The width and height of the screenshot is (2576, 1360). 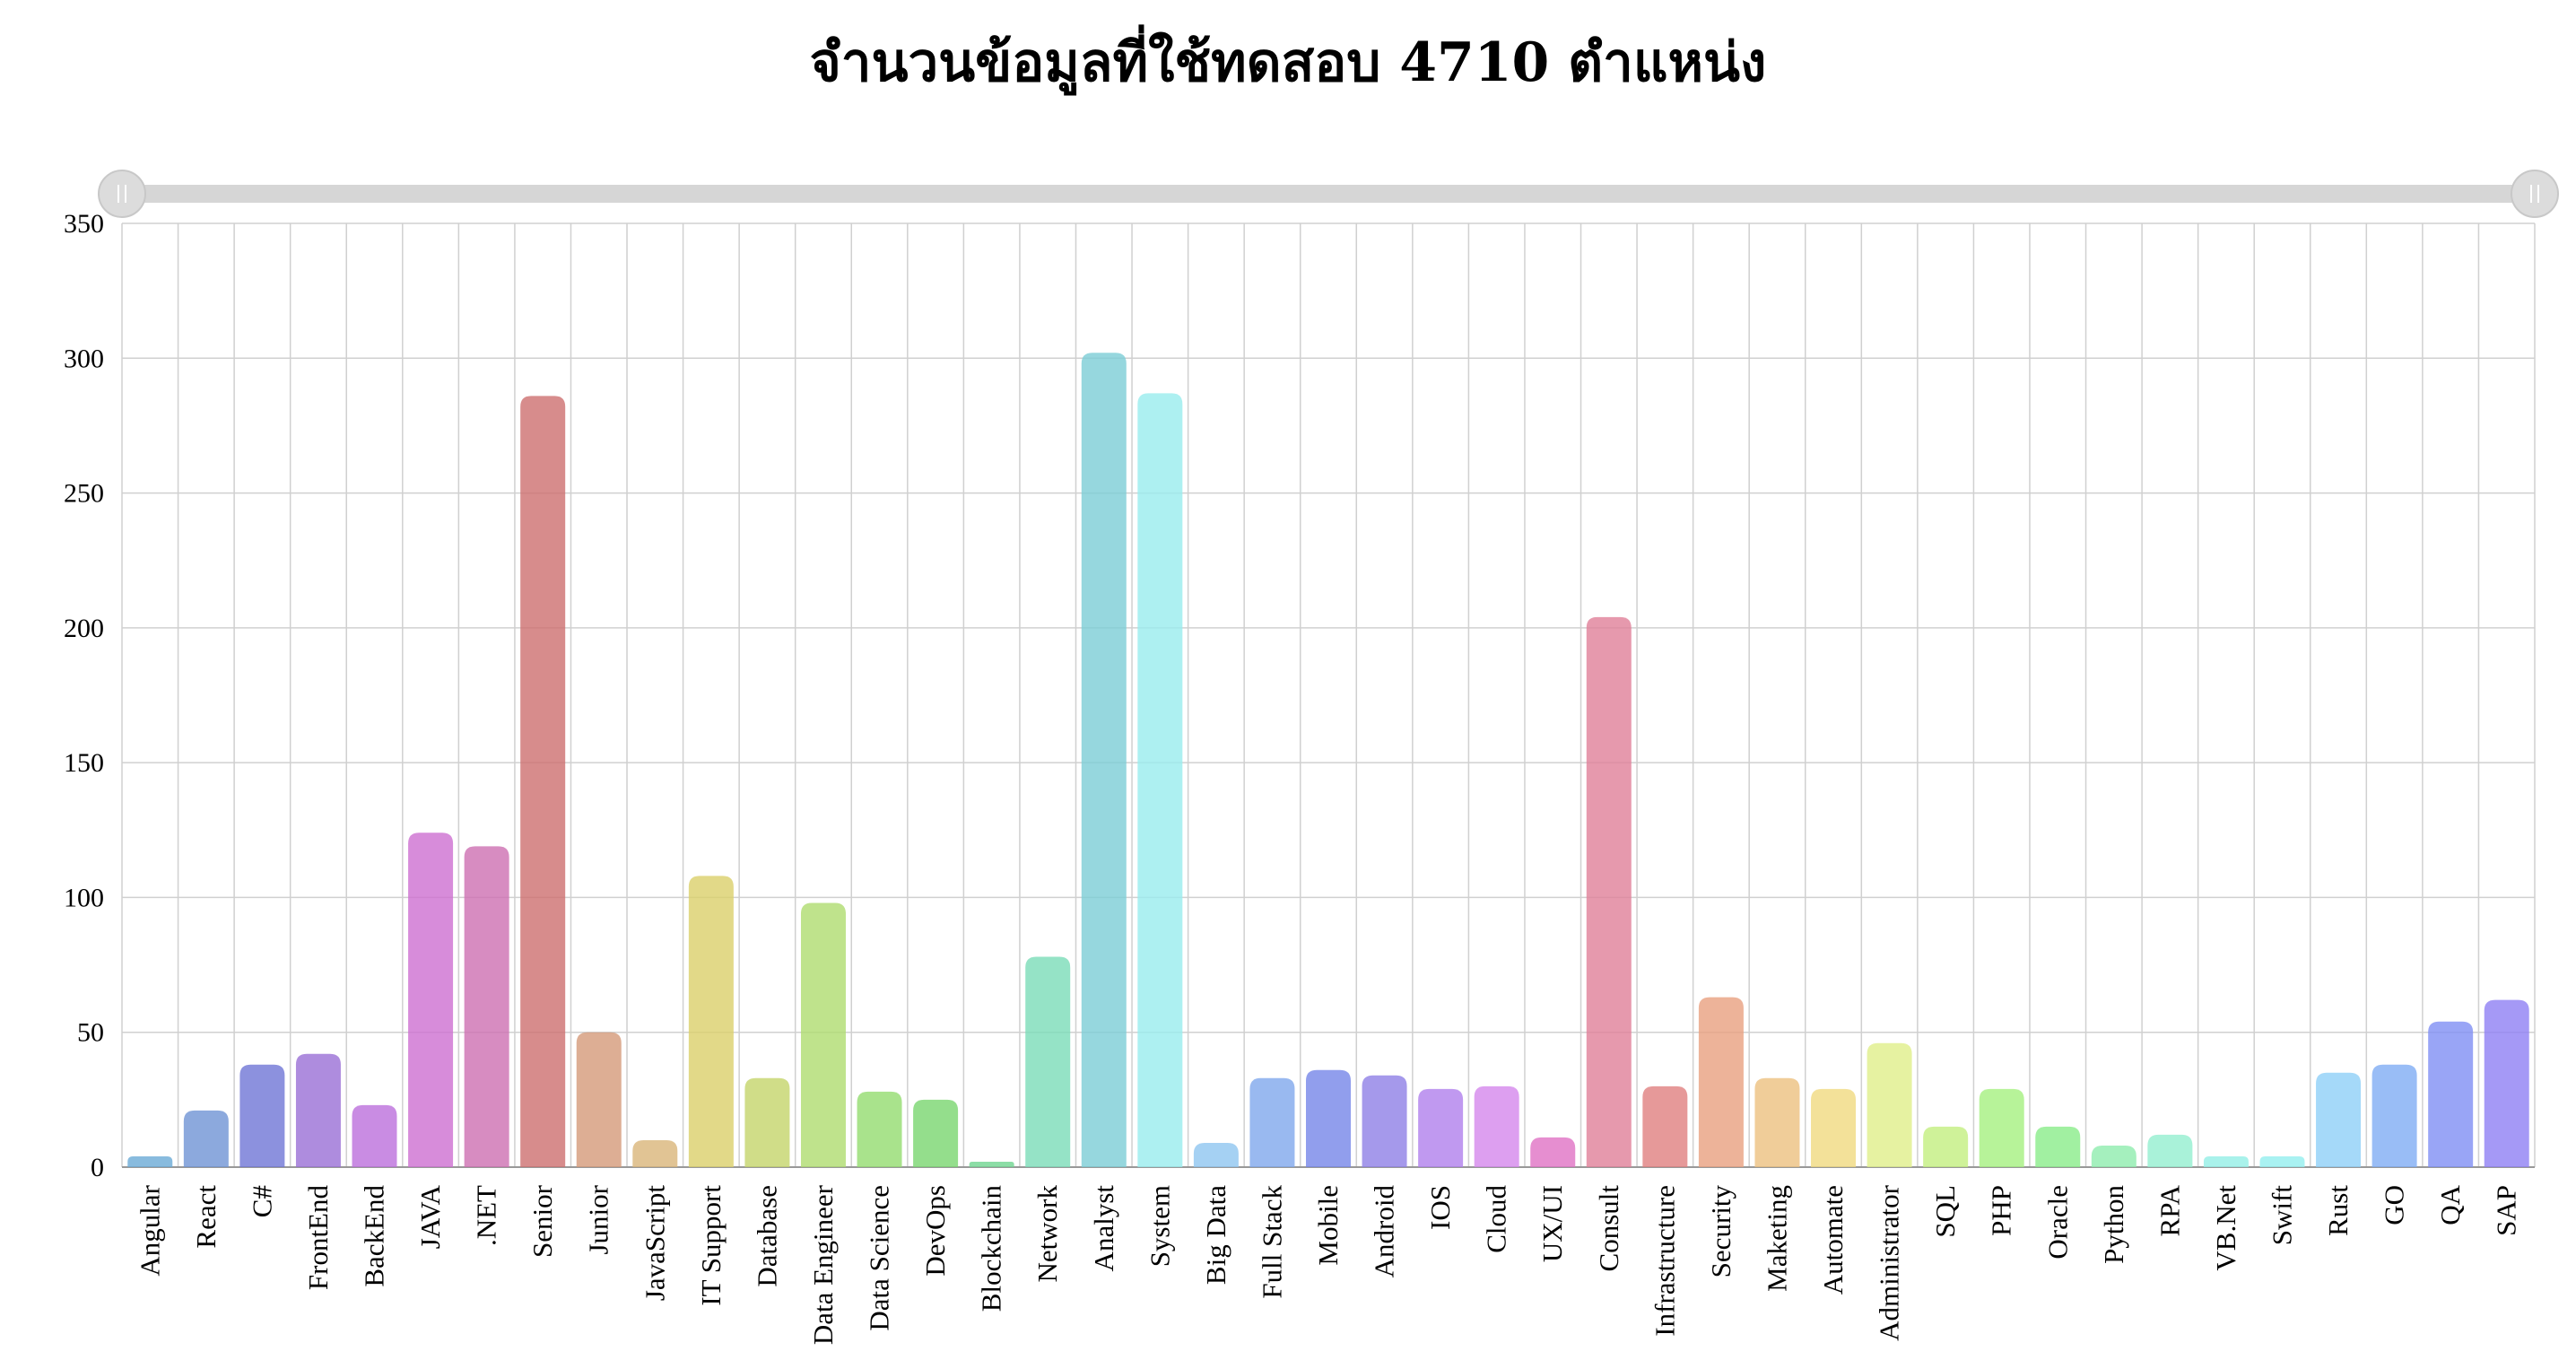 What do you see at coordinates (1664, 1261) in the screenshot?
I see `x-tick-label: Infrastructure` at bounding box center [1664, 1261].